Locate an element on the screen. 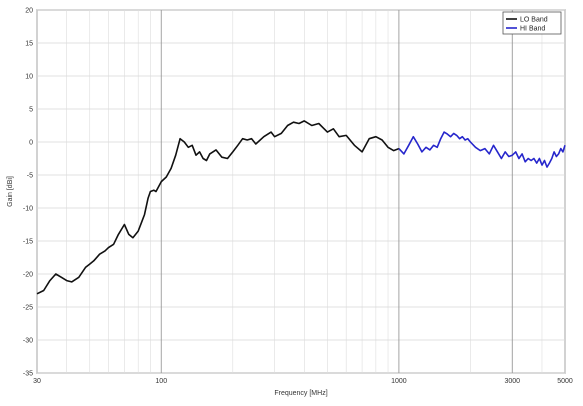 The image size is (583, 406). legend: LO Band HI Band is located at coordinates (532, 23).